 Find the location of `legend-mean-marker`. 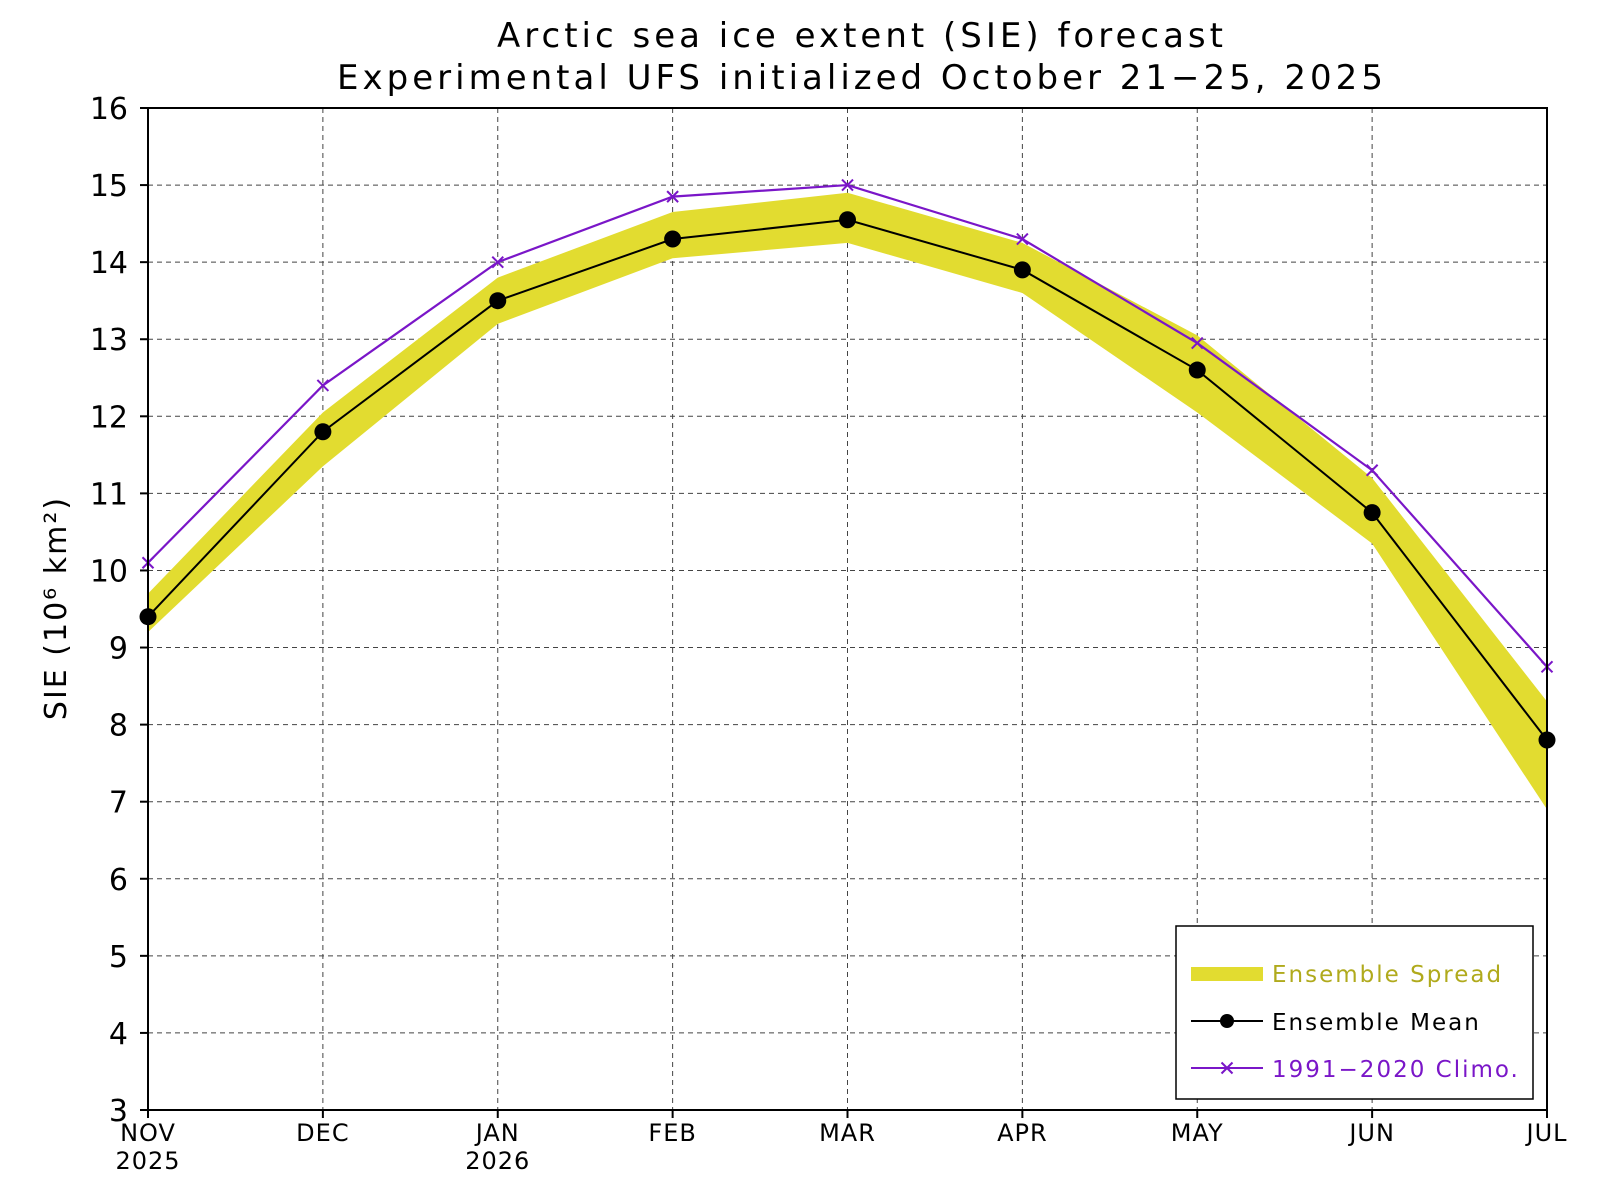

legend-mean-marker is located at coordinates (1227, 1021).